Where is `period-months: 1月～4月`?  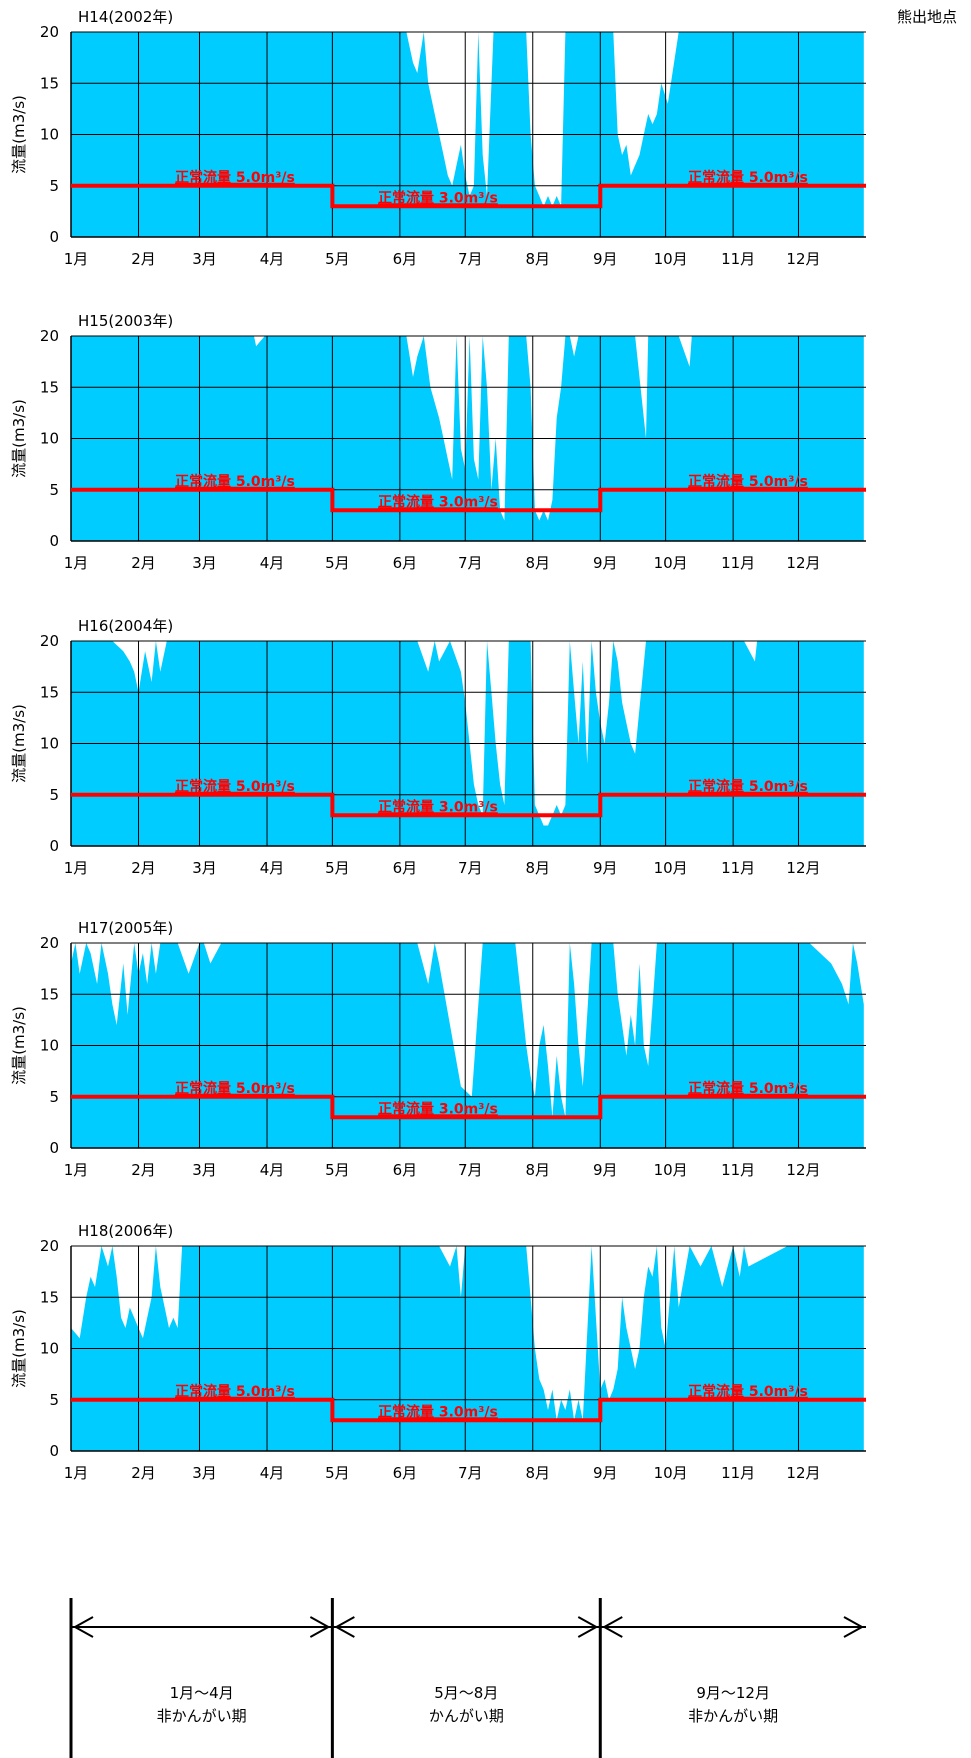 period-months: 1月～4月 is located at coordinates (202, 1693).